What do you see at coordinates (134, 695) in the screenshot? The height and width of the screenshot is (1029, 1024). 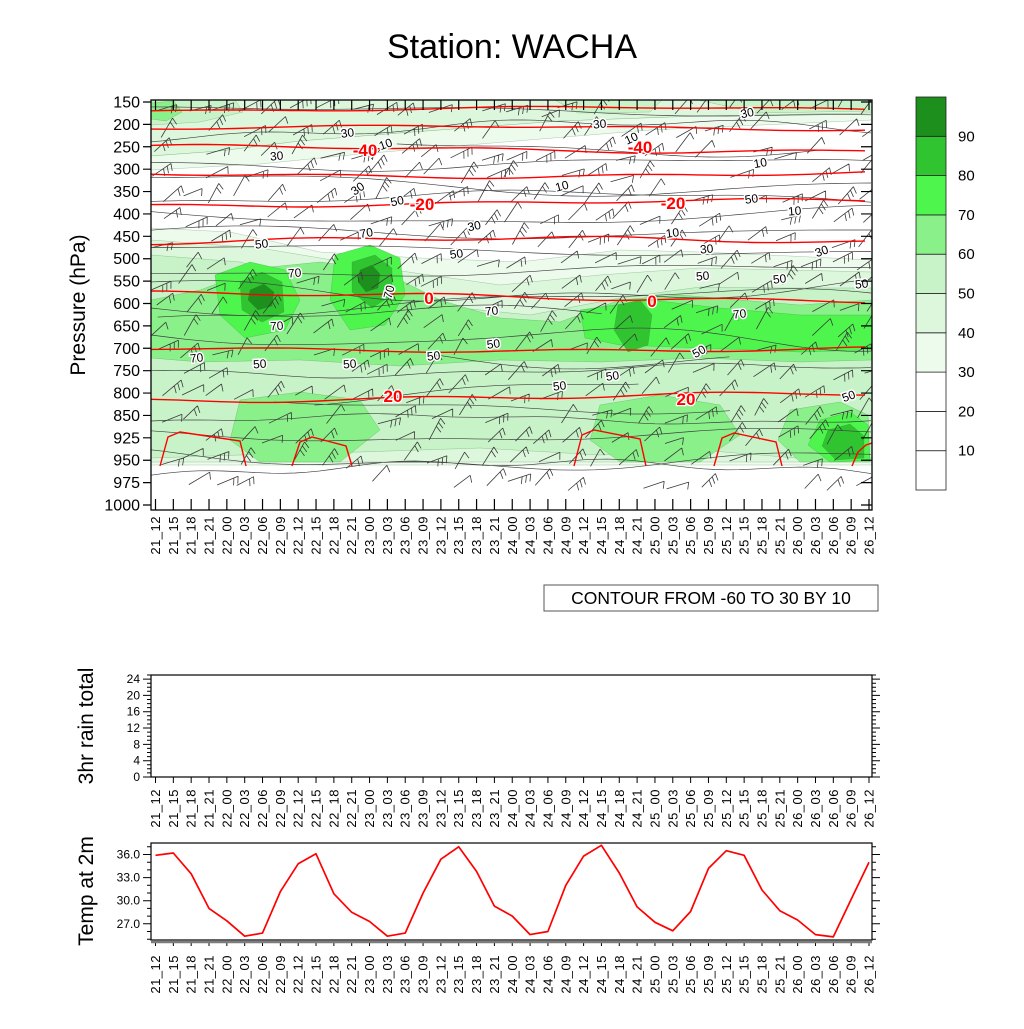 I see `y-tick-label: 20` at bounding box center [134, 695].